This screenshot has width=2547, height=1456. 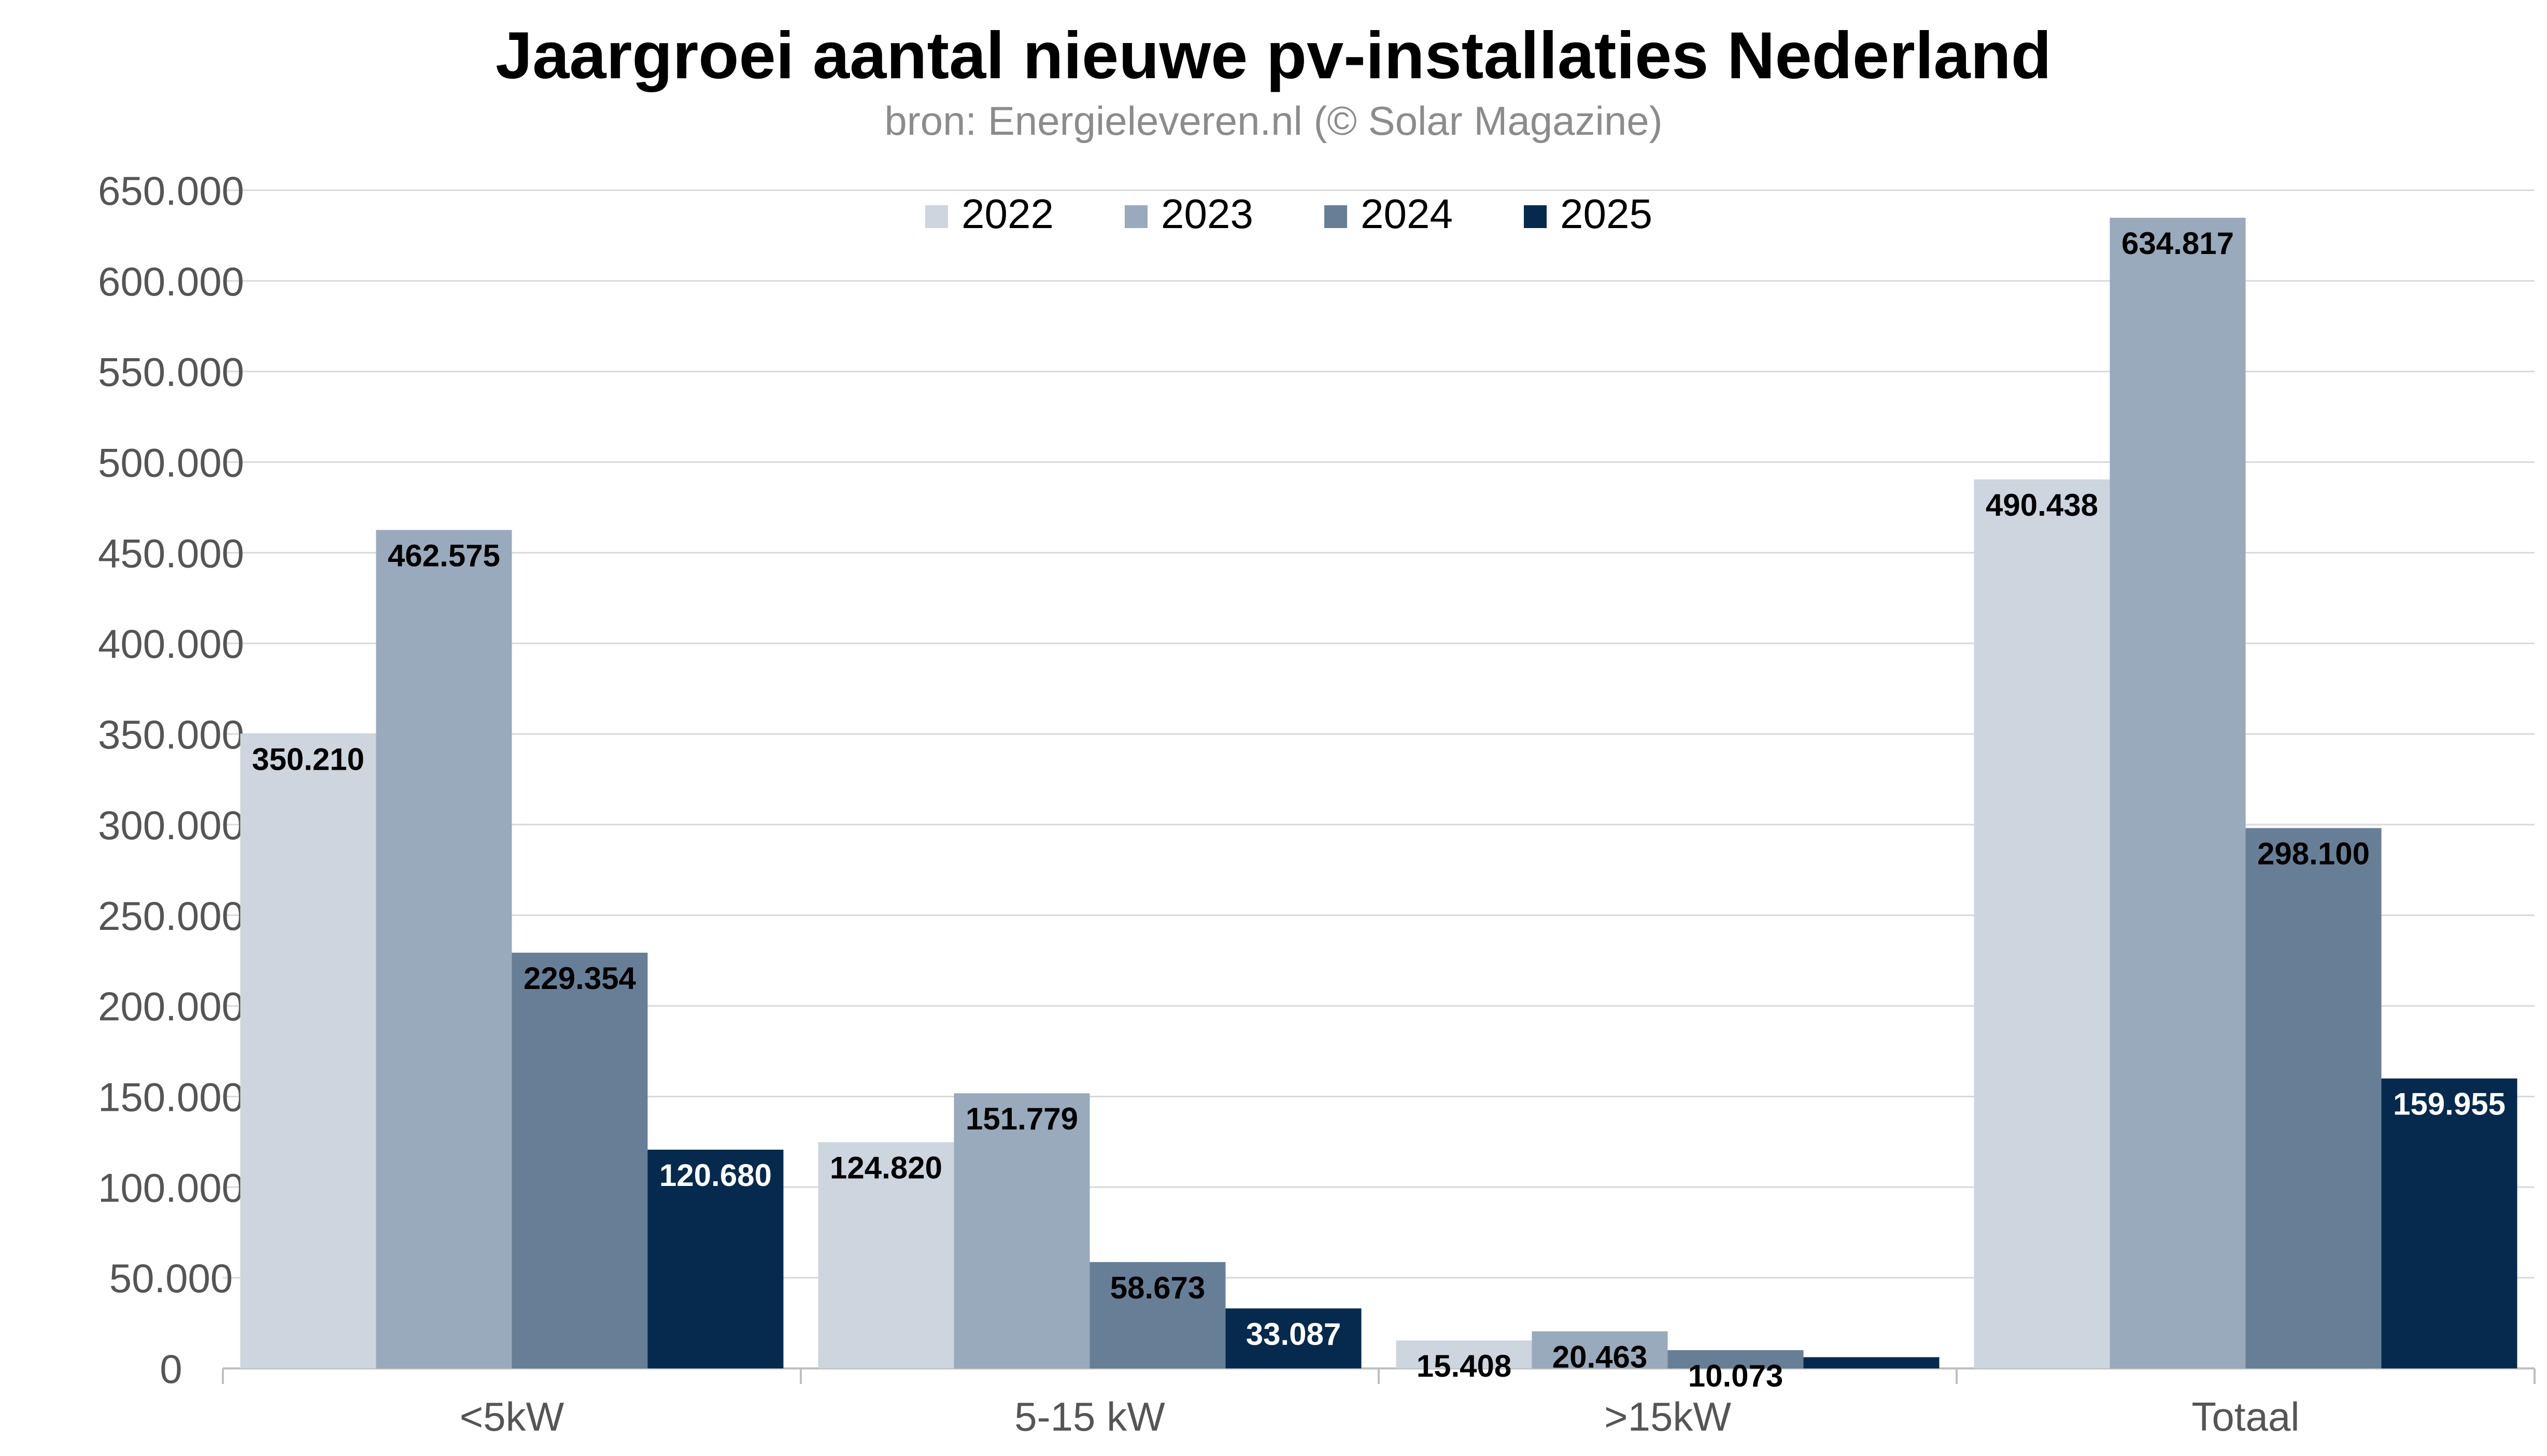 What do you see at coordinates (171, 644) in the screenshot?
I see `y-tick-label: 400.000` at bounding box center [171, 644].